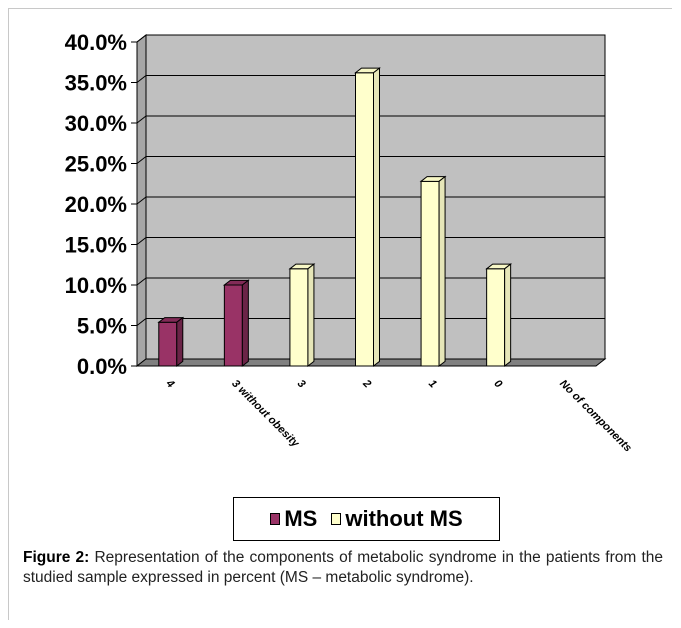 This screenshot has width=681, height=628. I want to click on y-tick-label: 0.0%, so click(102, 366).